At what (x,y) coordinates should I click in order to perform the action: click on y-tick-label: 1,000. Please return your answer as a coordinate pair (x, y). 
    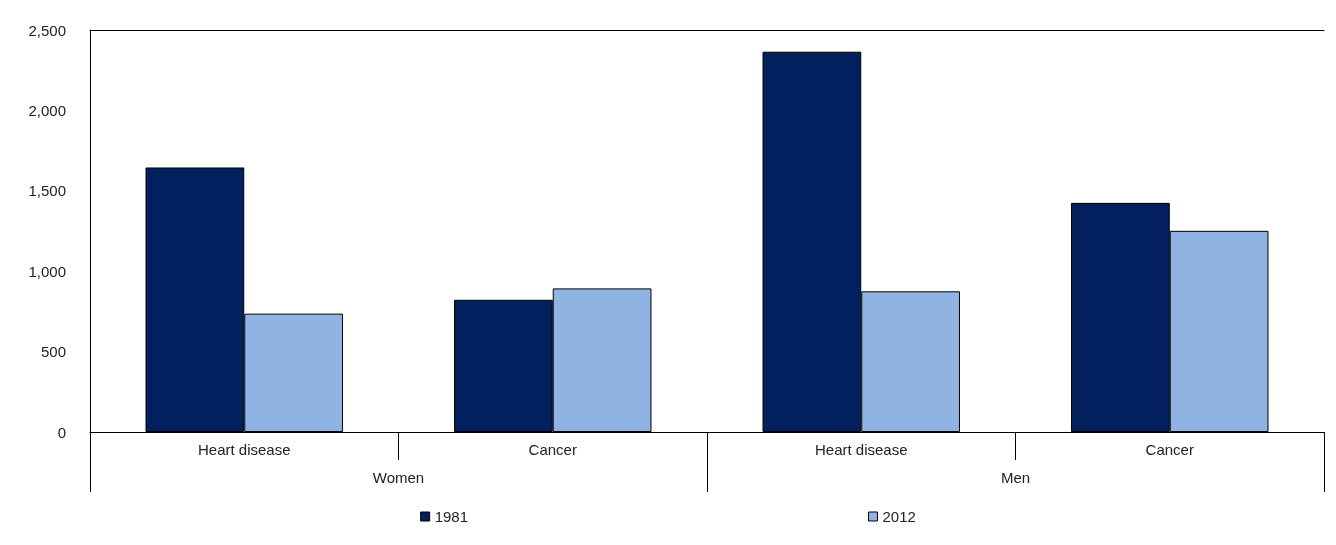
    Looking at the image, I should click on (47, 271).